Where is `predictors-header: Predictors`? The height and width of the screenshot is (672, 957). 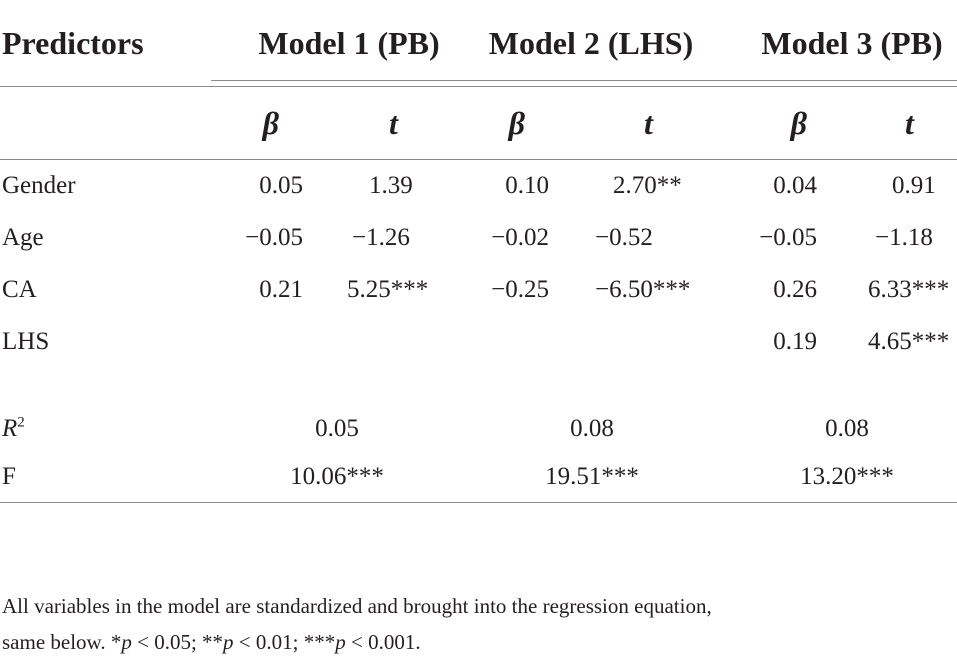 predictors-header: Predictors is located at coordinates (73, 42).